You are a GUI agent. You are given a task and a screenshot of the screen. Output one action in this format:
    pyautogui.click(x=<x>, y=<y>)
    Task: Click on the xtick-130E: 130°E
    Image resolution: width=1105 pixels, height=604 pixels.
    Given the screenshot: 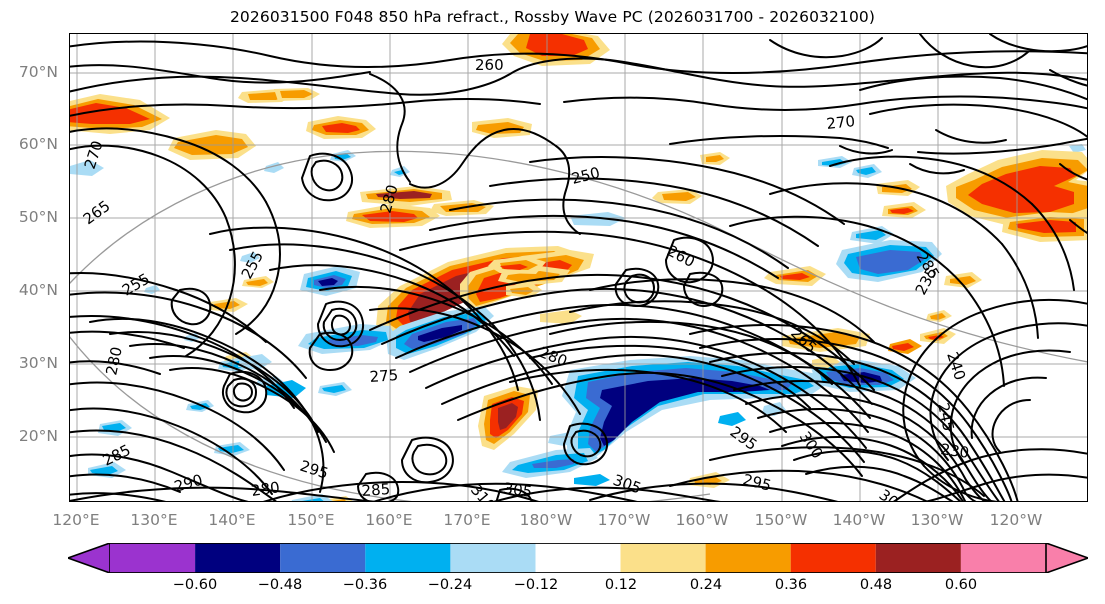 What is the action you would take?
    pyautogui.click(x=154, y=520)
    